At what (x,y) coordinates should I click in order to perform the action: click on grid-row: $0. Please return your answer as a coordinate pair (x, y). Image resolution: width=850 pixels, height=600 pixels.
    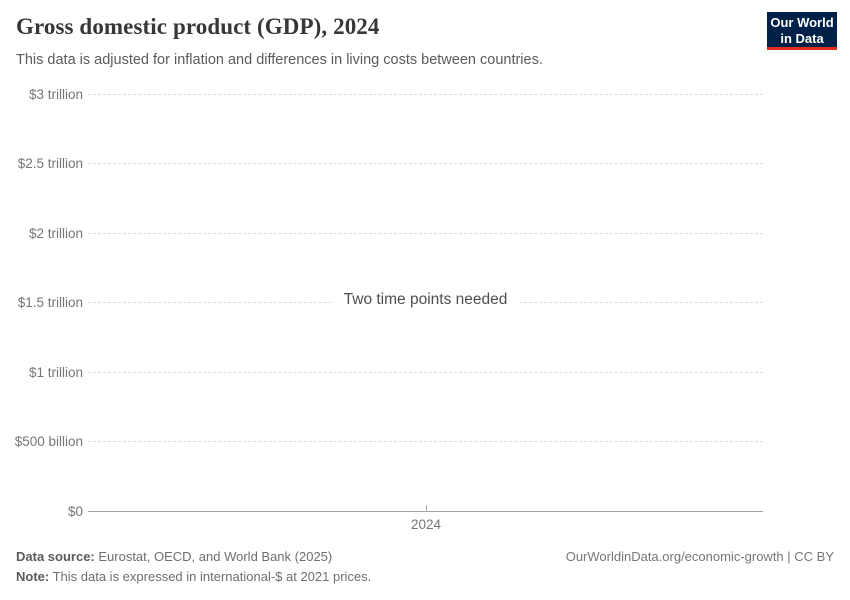
    Looking at the image, I should click on (381, 511).